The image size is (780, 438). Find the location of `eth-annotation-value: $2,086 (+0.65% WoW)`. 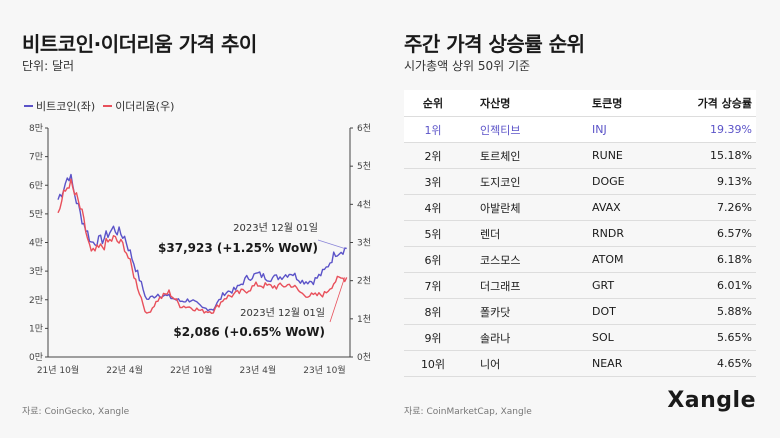

eth-annotation-value: $2,086 (+0.65% WoW) is located at coordinates (249, 332).